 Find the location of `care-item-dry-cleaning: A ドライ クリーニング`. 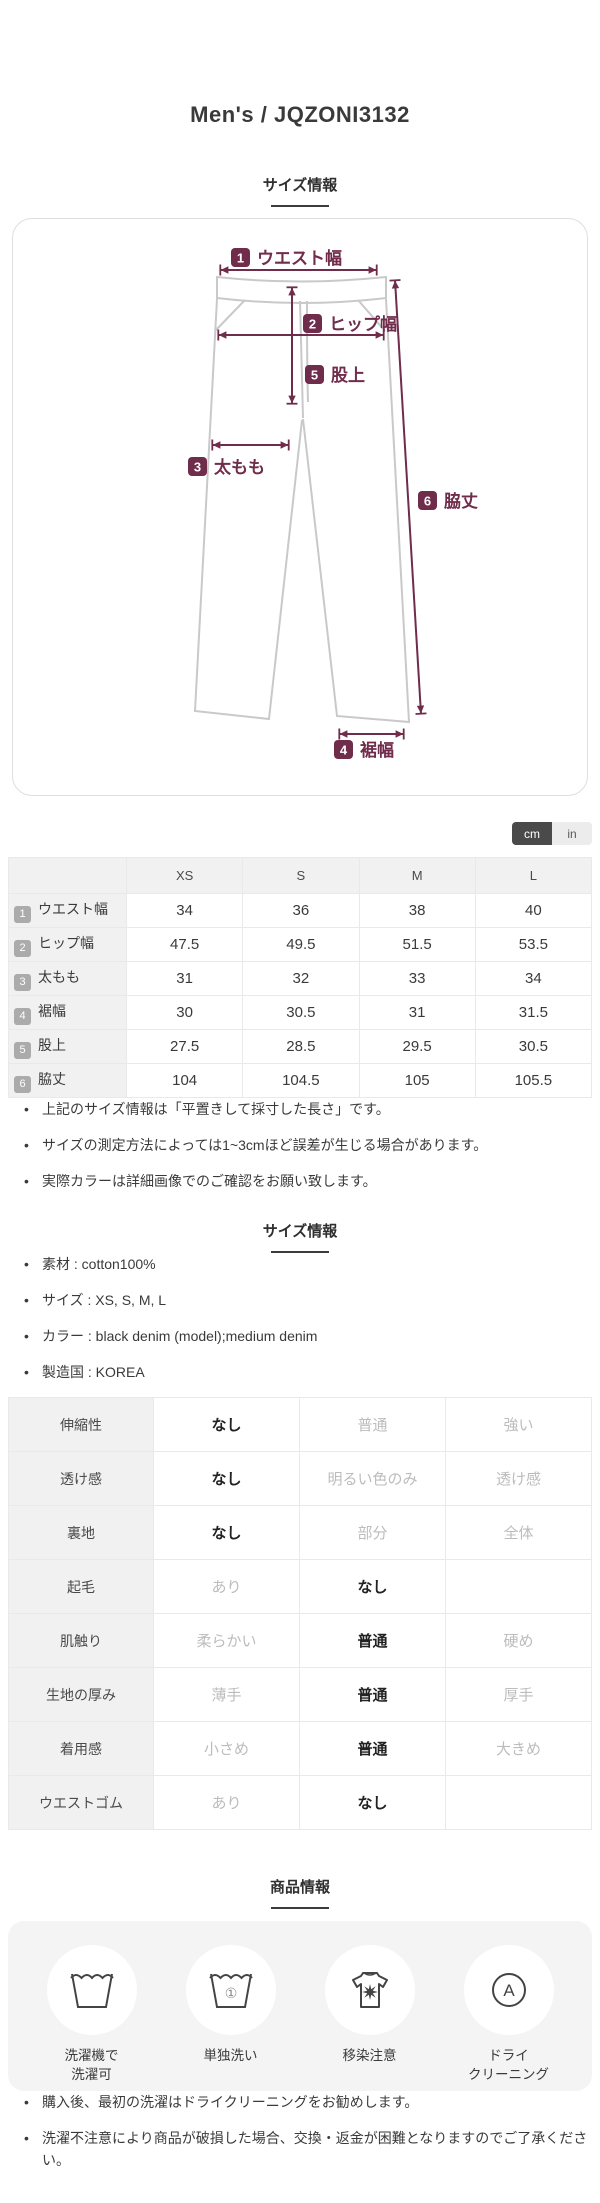

care-item-dry-cleaning: A ドライ クリーニング is located at coordinates (509, 2014).